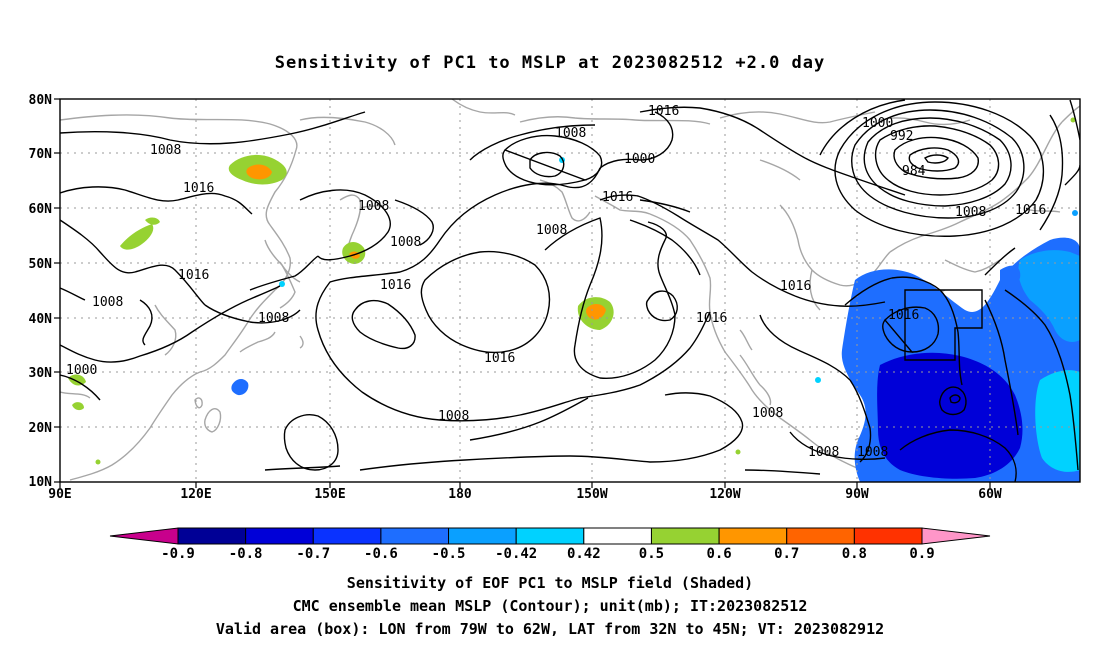 The height and width of the screenshot is (654, 1100). What do you see at coordinates (950, 415) in the screenshot?
I see `negative-sensitivity-core` at bounding box center [950, 415].